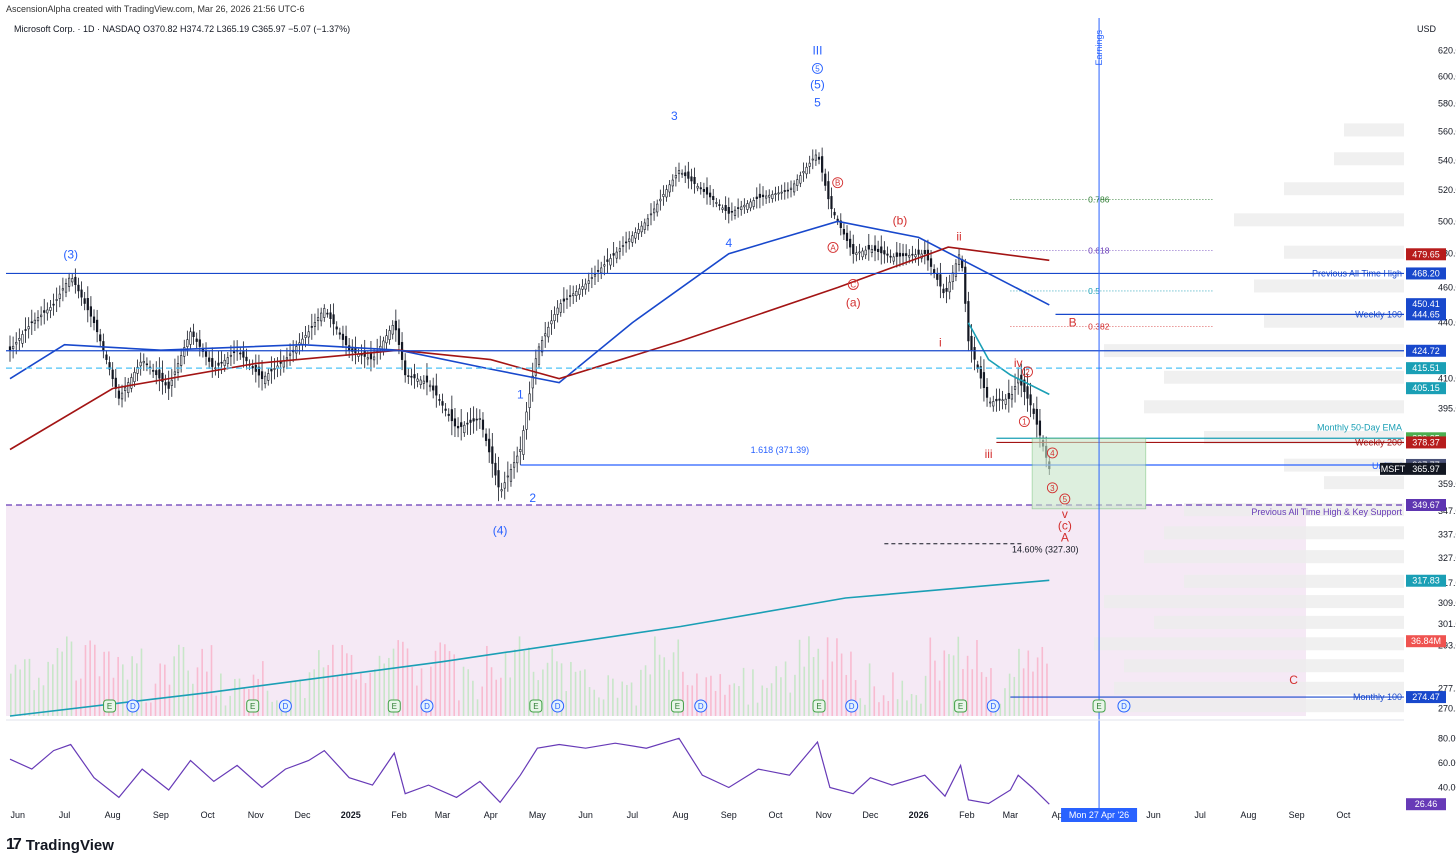 This screenshot has width=1456, height=865. Describe the element at coordinates (817, 85) in the screenshot. I see `wave-label-blue: (5)` at that location.